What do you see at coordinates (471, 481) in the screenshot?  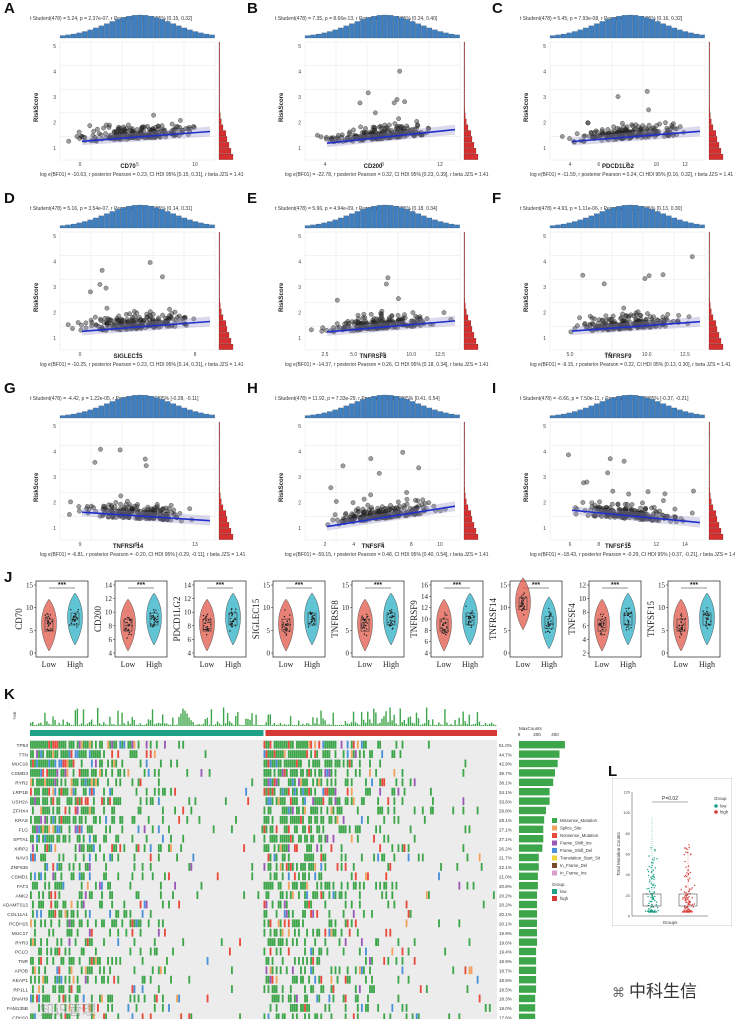 I see `y-histogram` at bounding box center [471, 481].